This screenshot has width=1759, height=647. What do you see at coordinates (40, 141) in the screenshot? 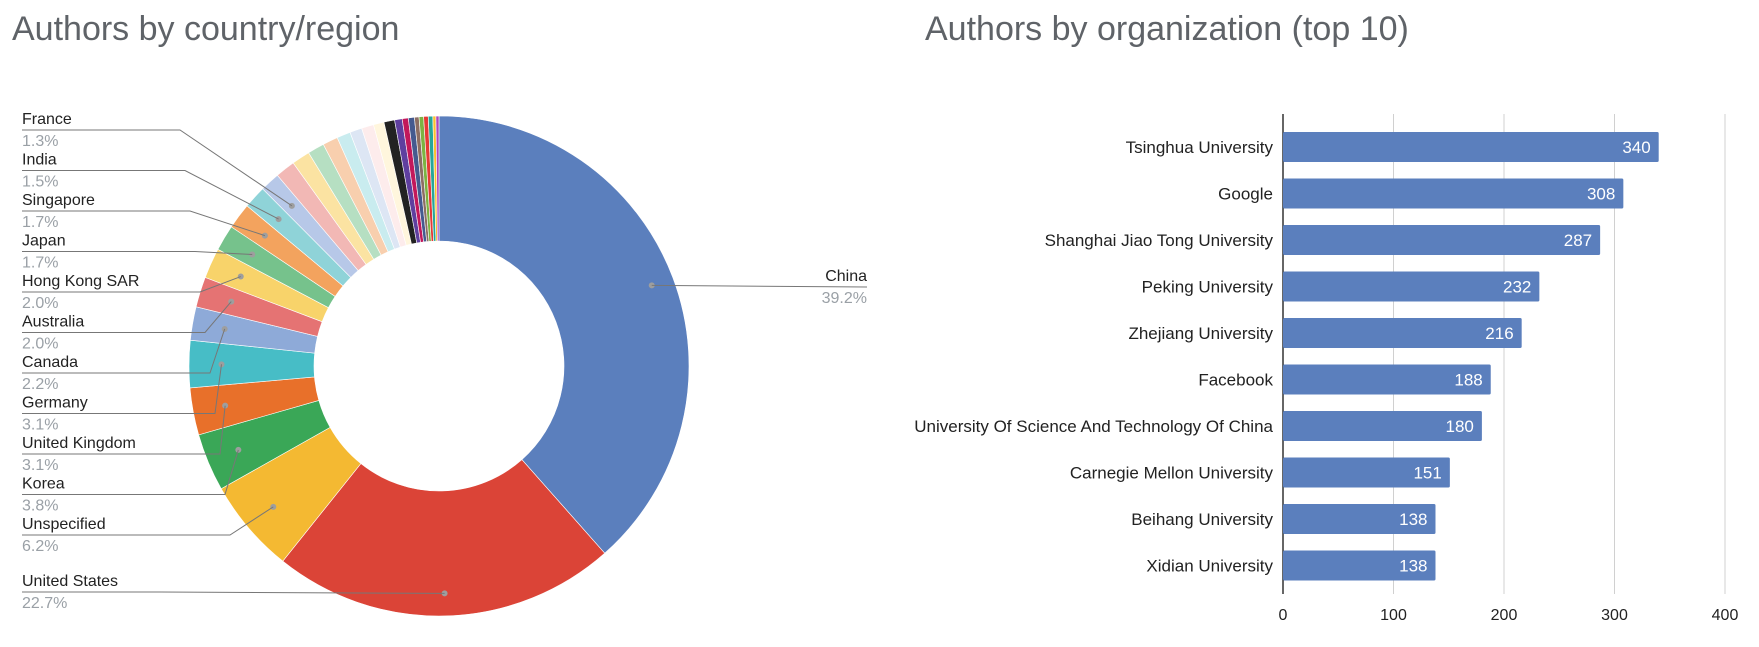
I see `pie-pct-france: 1.3%` at bounding box center [40, 141].